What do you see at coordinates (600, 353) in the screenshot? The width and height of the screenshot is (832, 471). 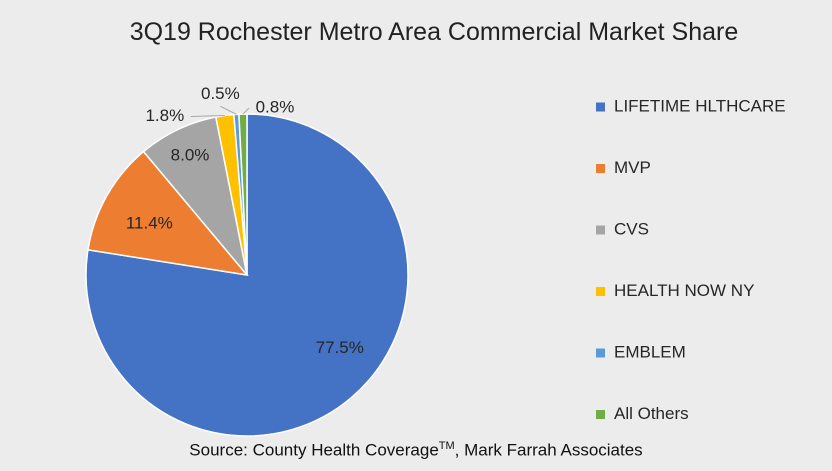 I see `legend-swatch-emblem` at bounding box center [600, 353].